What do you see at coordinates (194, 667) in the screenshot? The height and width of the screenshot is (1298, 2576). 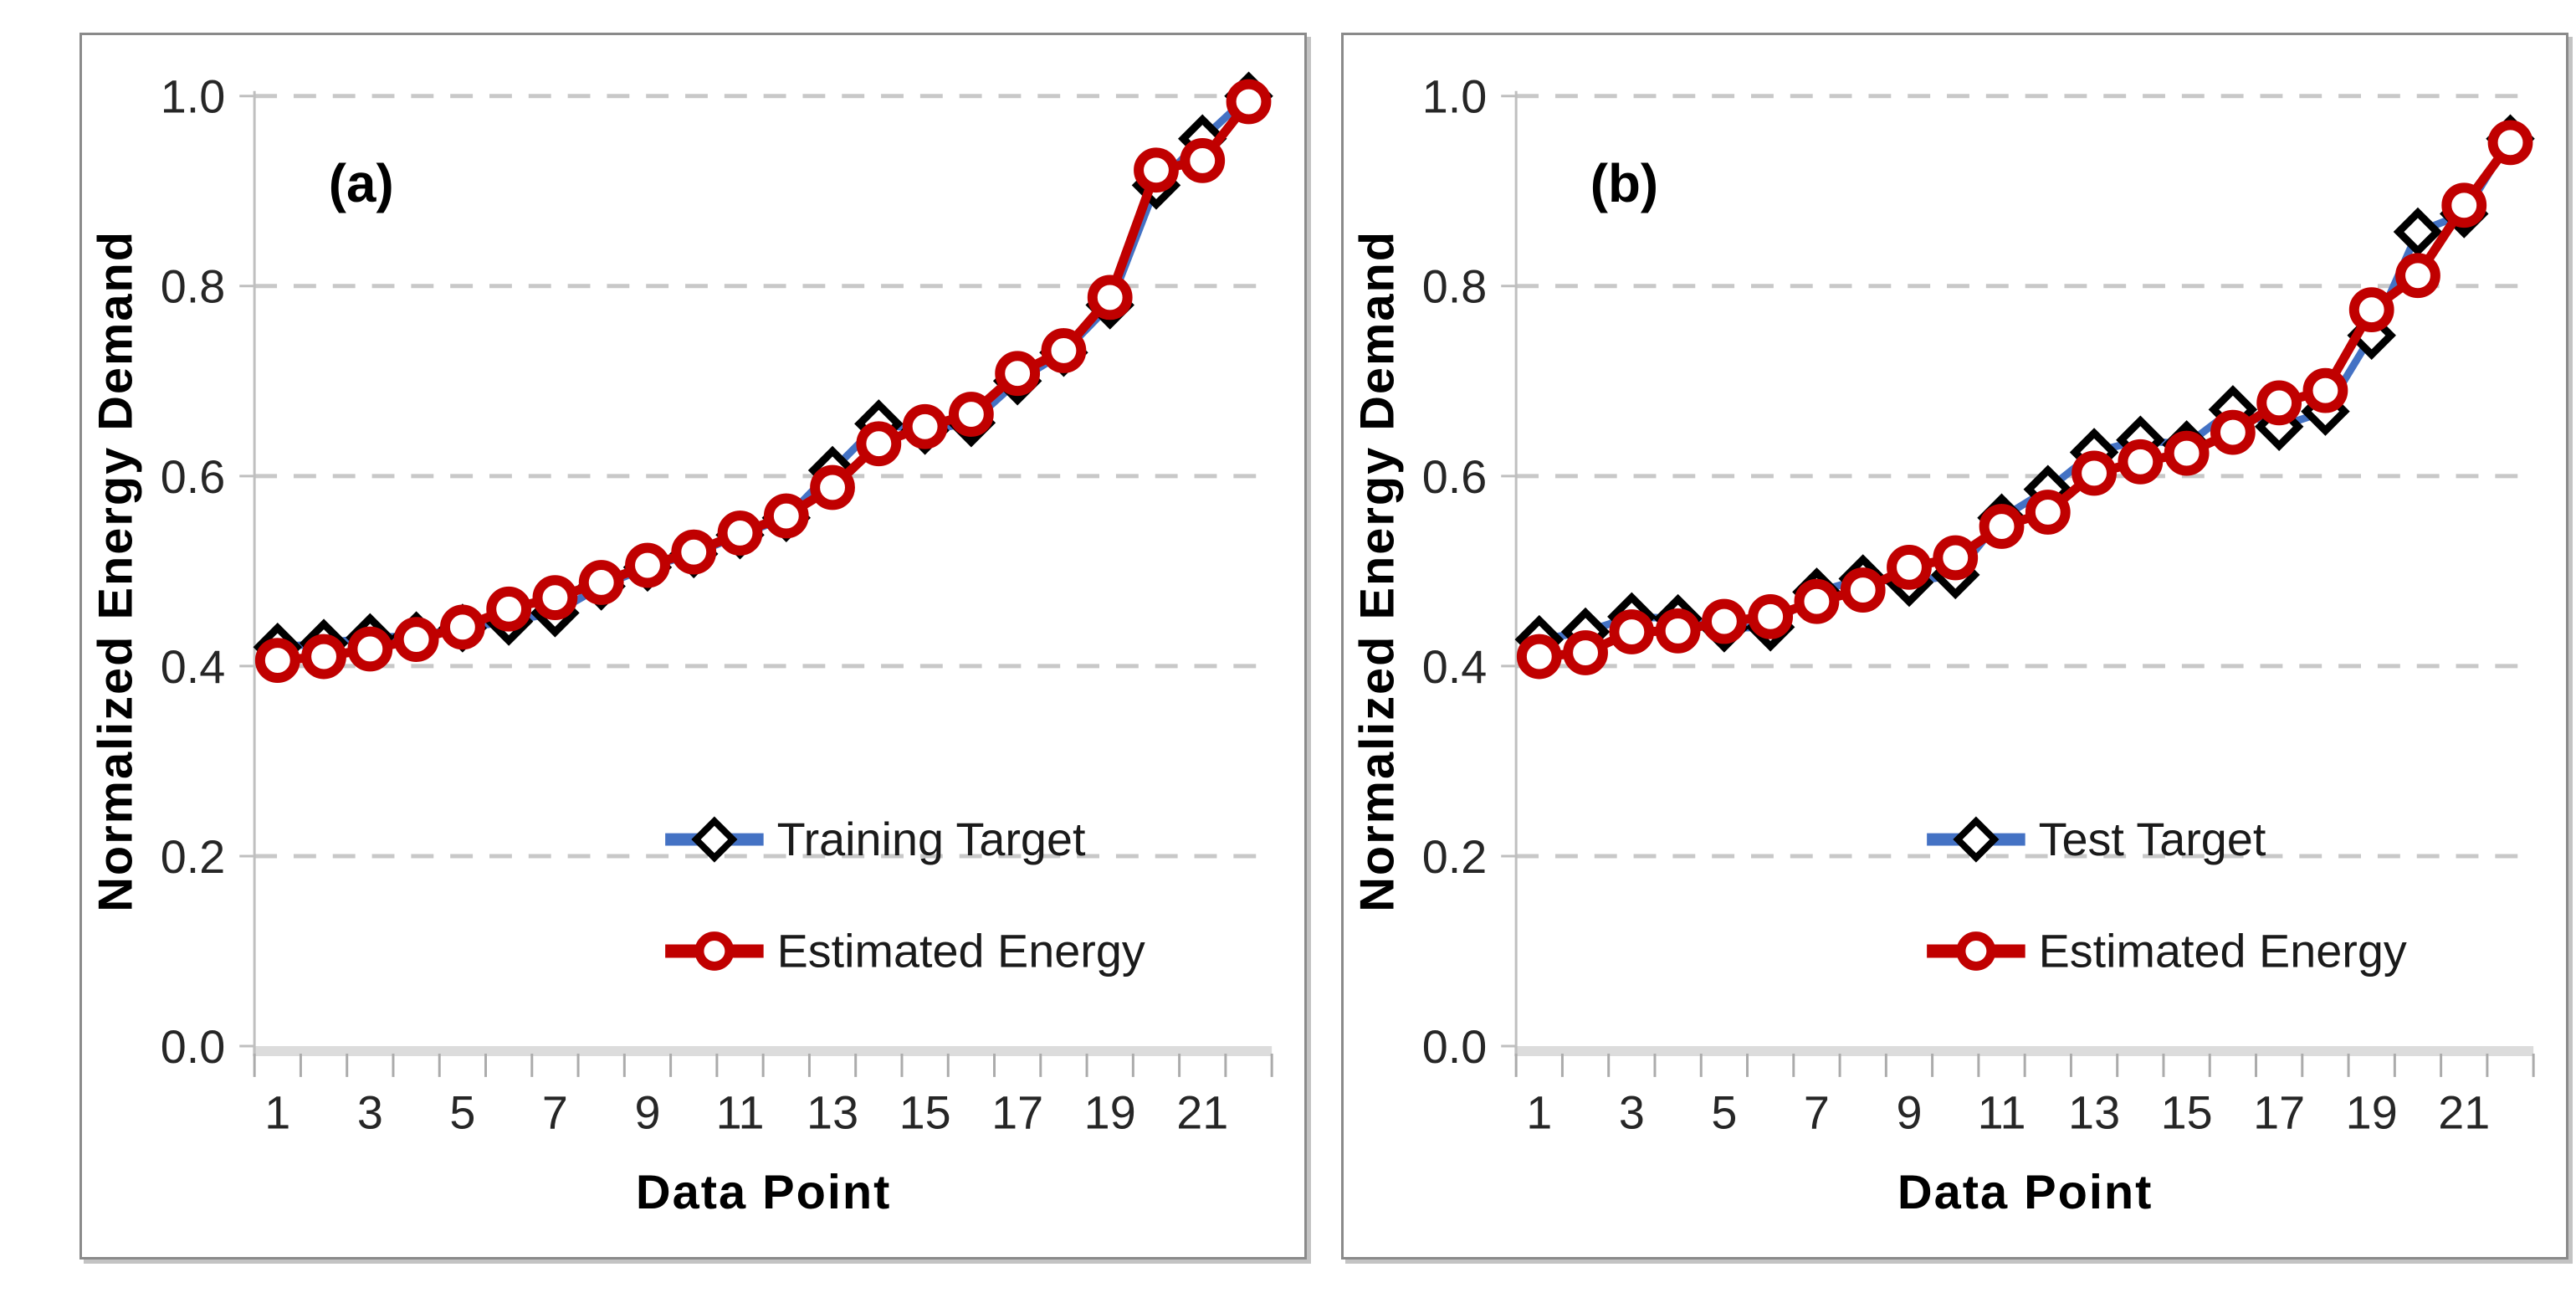 I see `y-tick-label: 0.4` at bounding box center [194, 667].